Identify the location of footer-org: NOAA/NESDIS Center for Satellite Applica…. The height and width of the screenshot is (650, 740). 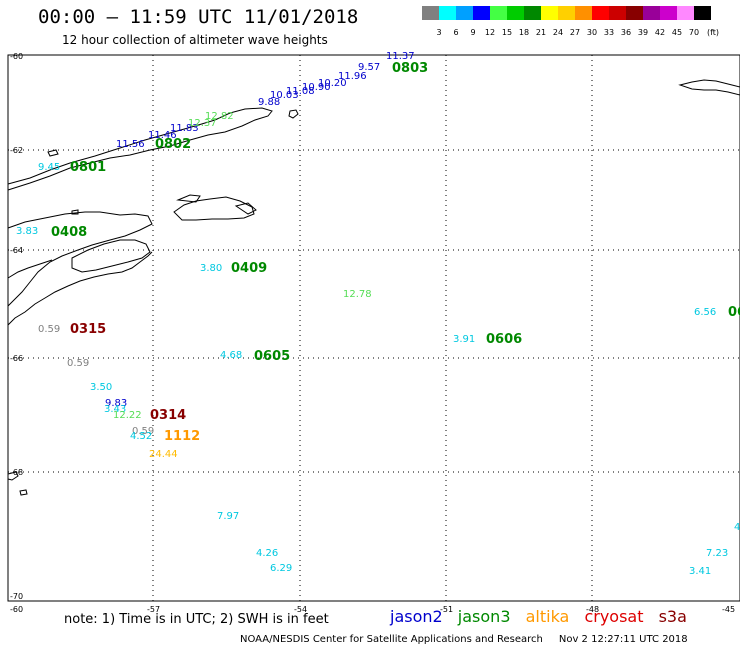
(391, 639).